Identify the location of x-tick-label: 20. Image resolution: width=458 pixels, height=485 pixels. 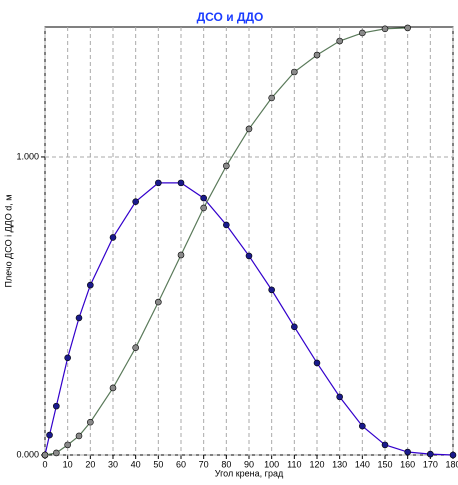
(90, 464).